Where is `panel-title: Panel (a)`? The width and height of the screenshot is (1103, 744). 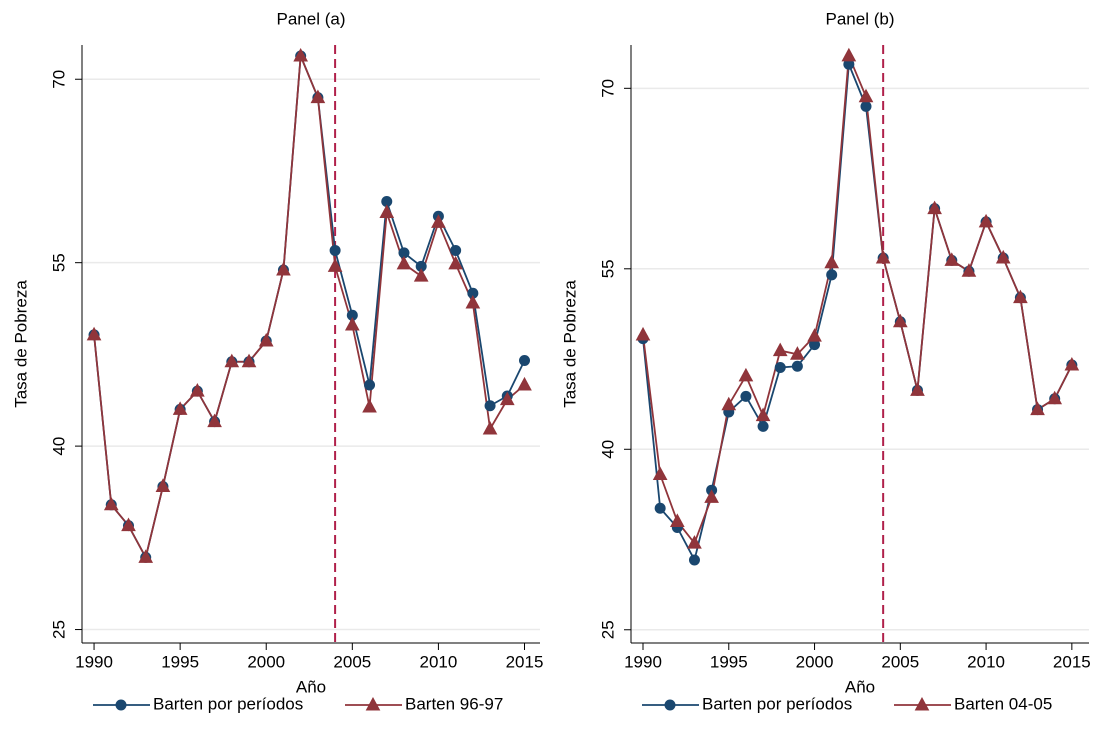 panel-title: Panel (a) is located at coordinates (311, 18).